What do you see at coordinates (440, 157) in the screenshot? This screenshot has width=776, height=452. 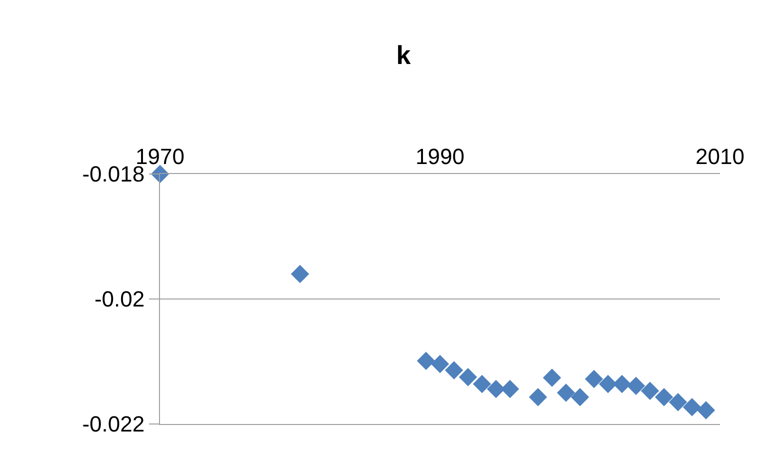 I see `x-tick-label: 1990` at bounding box center [440, 157].